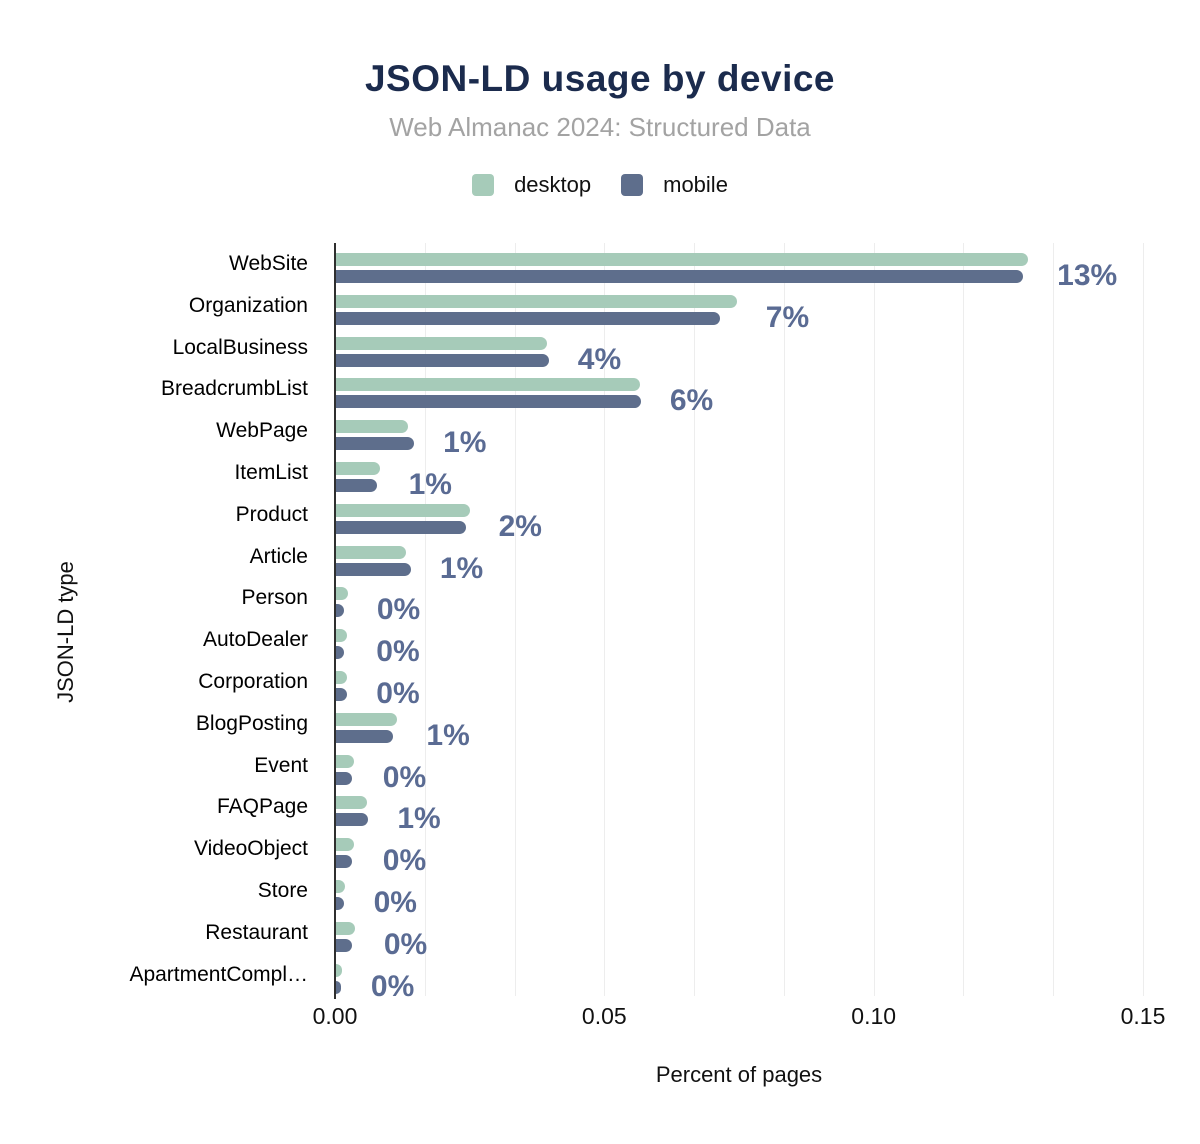  Describe the element at coordinates (1143, 1016) in the screenshot. I see `x-tick: 0.15` at that location.